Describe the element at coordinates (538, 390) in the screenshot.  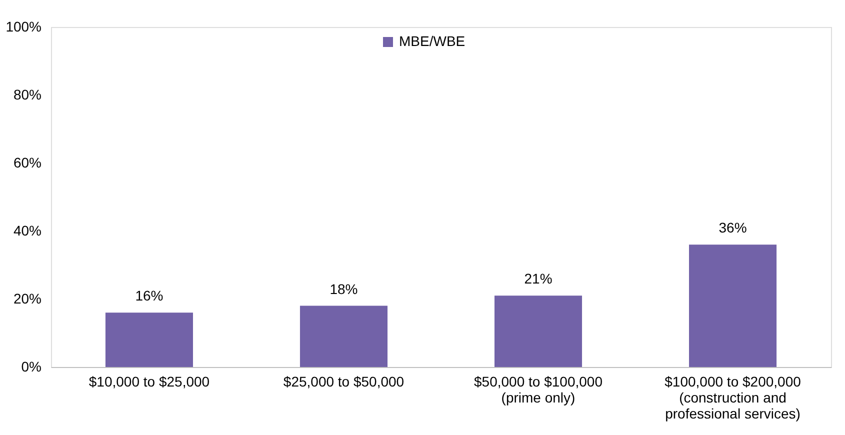
I see `x-tick-label: $50,000 to $100,000 (prime only)` at that location.